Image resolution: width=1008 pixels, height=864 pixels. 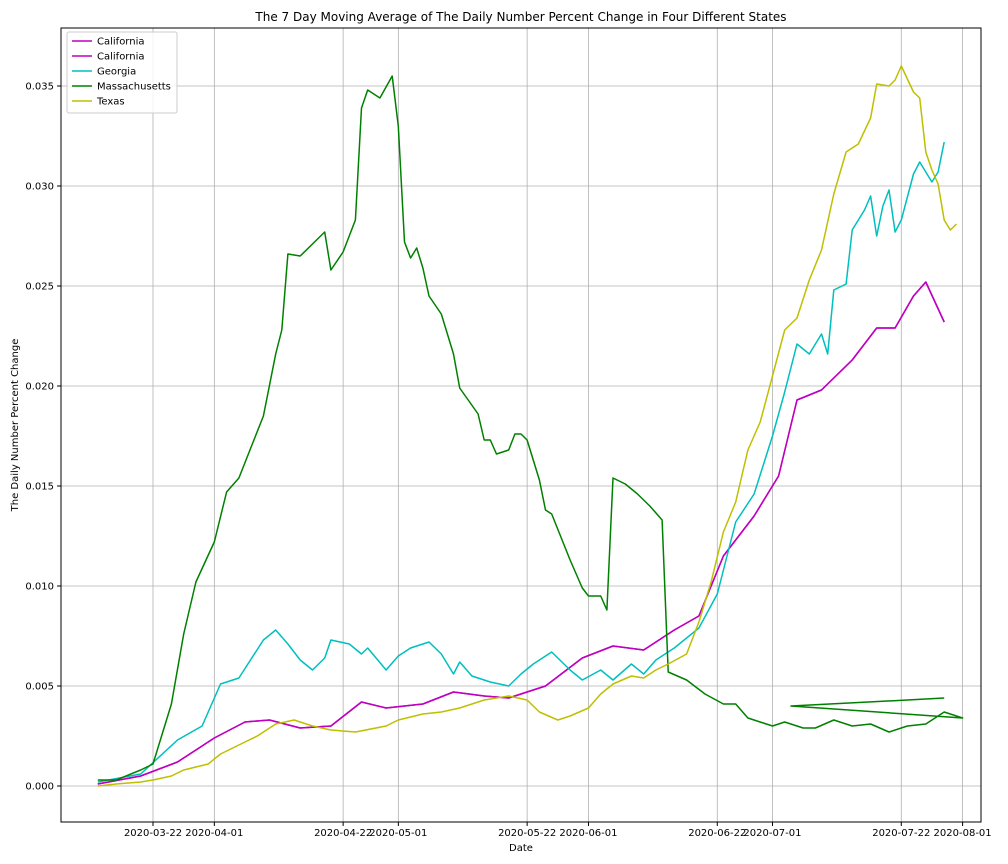 I want to click on x-tick-label: 2020-07-01, so click(x=772, y=833).